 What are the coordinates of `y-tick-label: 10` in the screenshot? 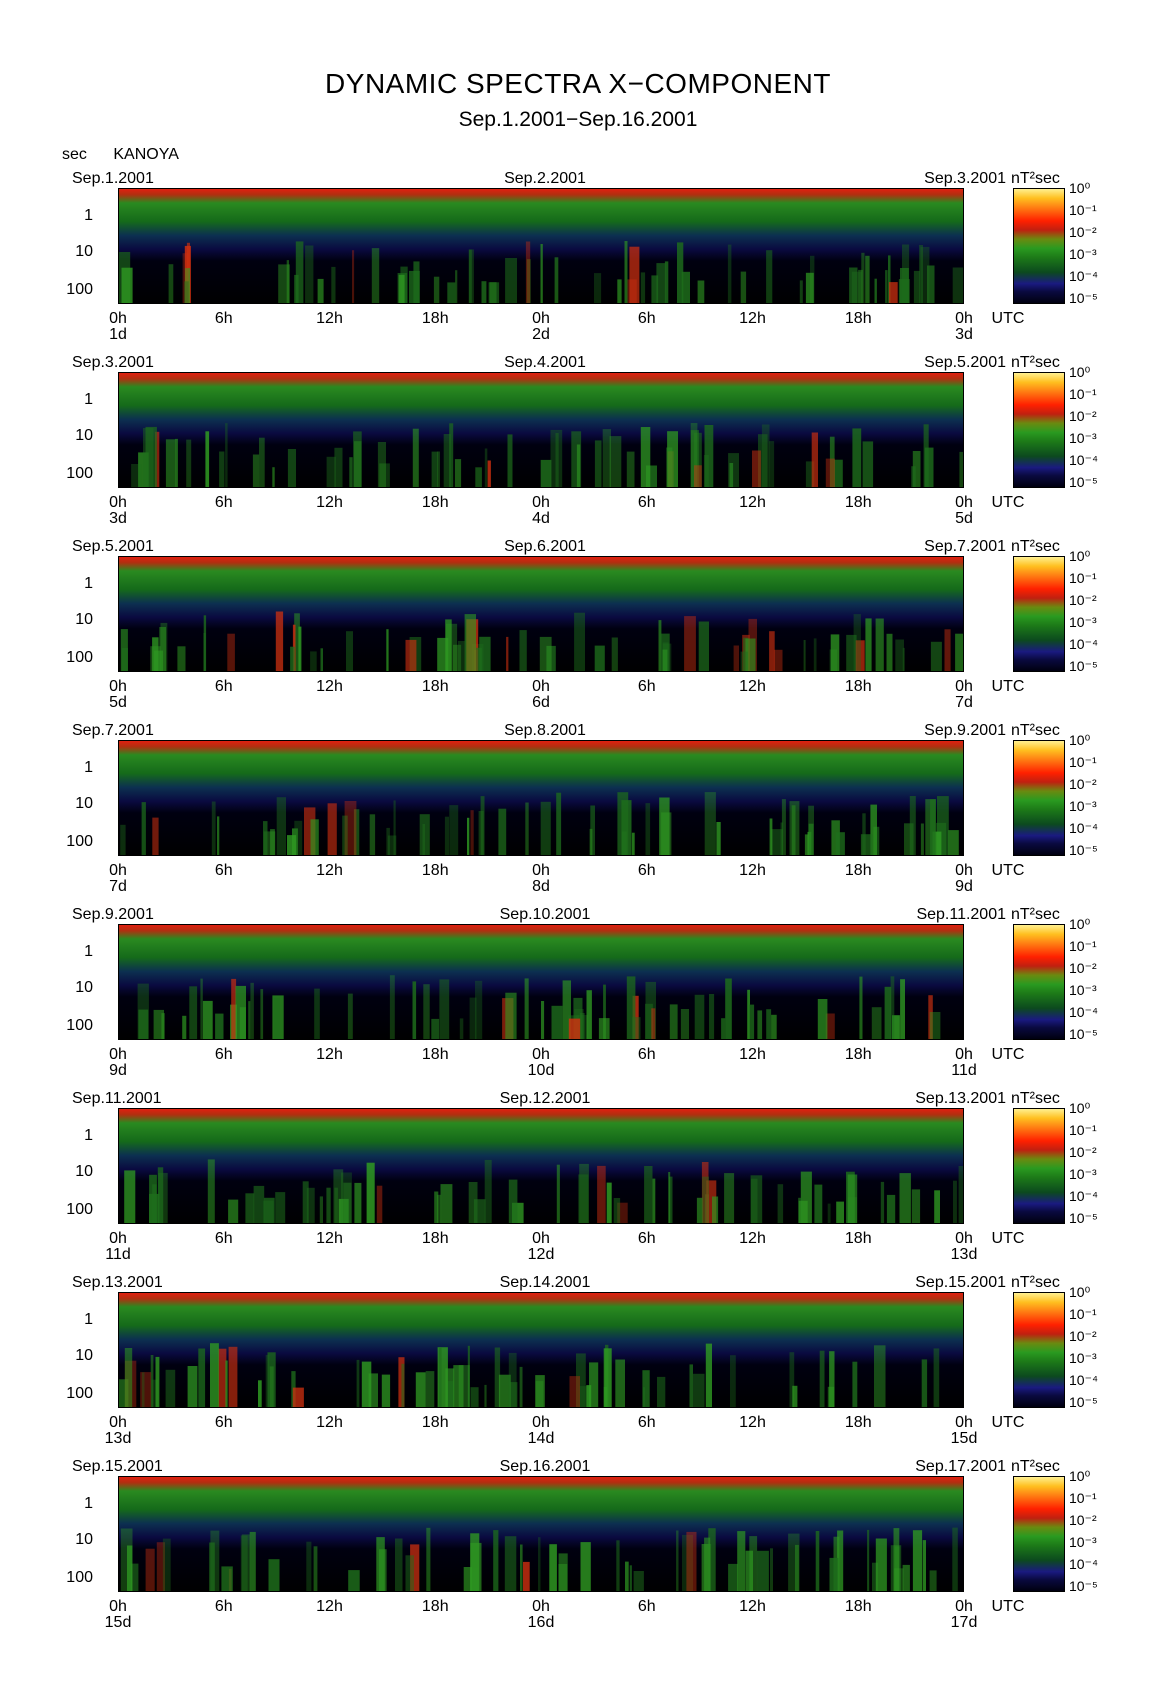 It's located at (84, 435).